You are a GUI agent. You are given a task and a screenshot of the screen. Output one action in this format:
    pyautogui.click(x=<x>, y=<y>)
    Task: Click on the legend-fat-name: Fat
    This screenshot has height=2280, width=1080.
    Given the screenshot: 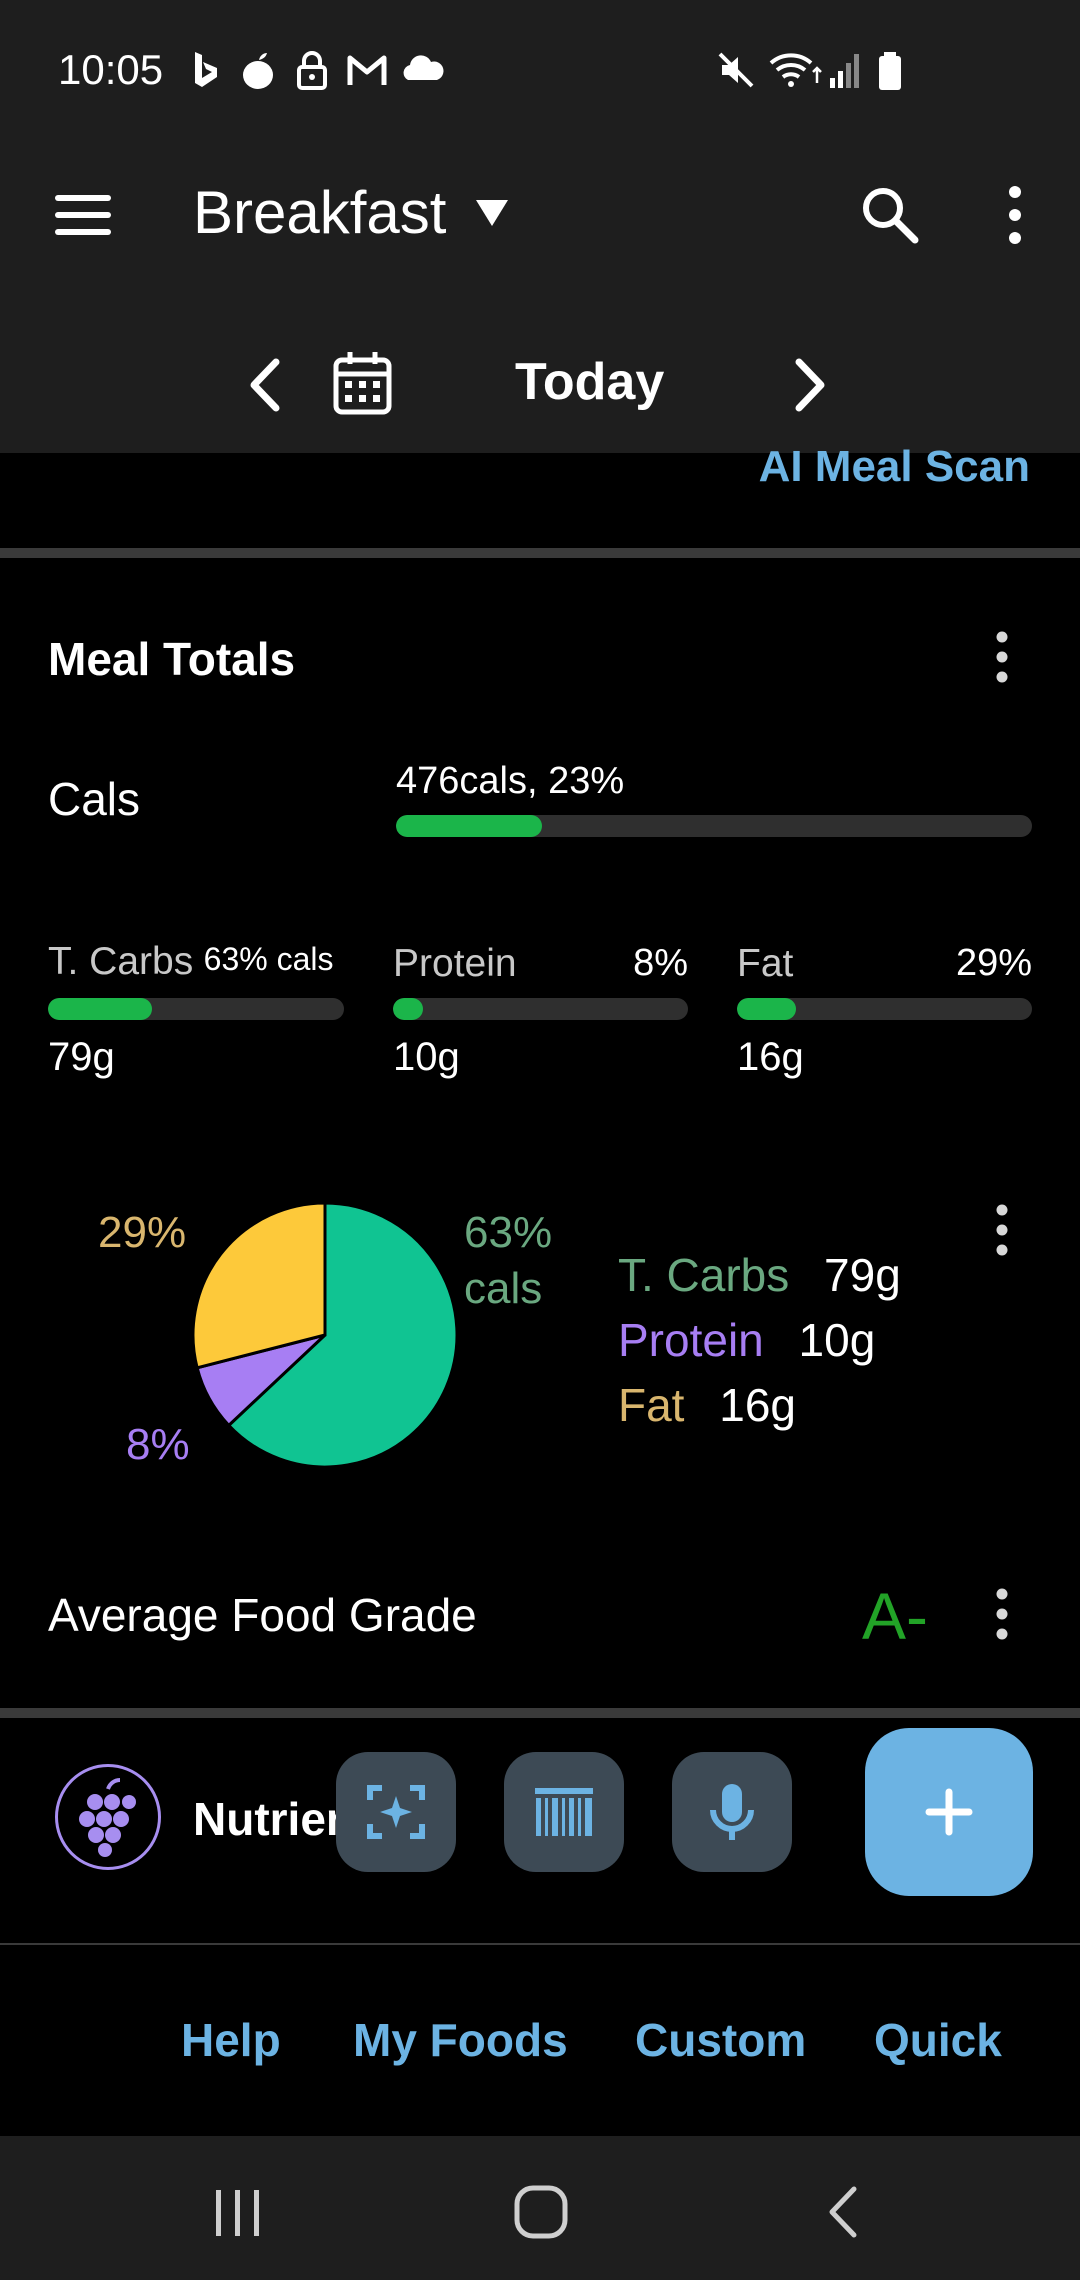 What is the action you would take?
    pyautogui.click(x=651, y=1405)
    